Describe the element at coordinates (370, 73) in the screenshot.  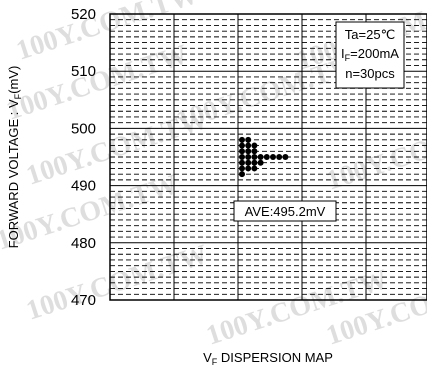
I see `condition-sample-count: n=30pcs` at that location.